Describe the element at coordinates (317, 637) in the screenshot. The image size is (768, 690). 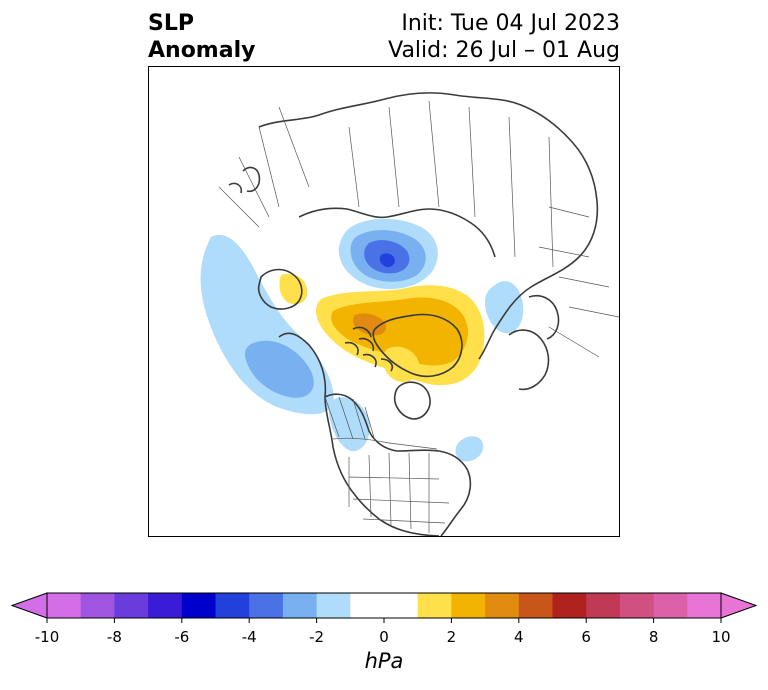
I see `colorbar-tick-label: -2` at that location.